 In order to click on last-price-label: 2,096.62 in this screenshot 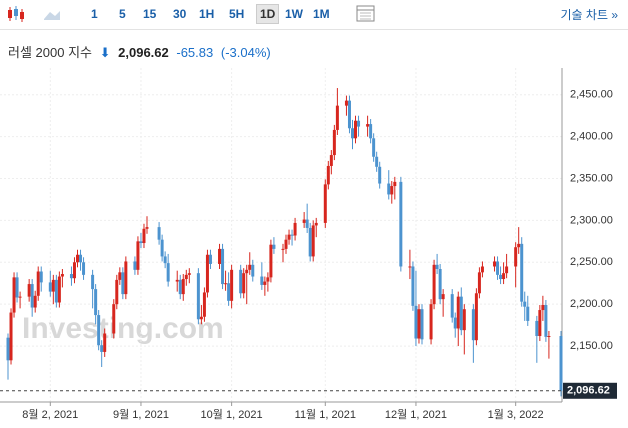, I will do `click(588, 391)`.